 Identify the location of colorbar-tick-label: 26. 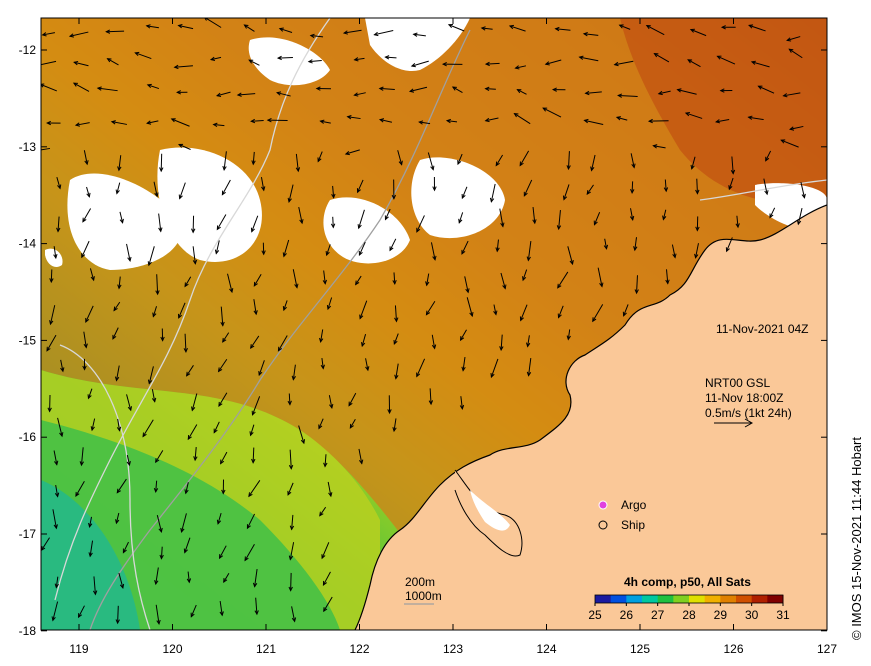
(627, 615).